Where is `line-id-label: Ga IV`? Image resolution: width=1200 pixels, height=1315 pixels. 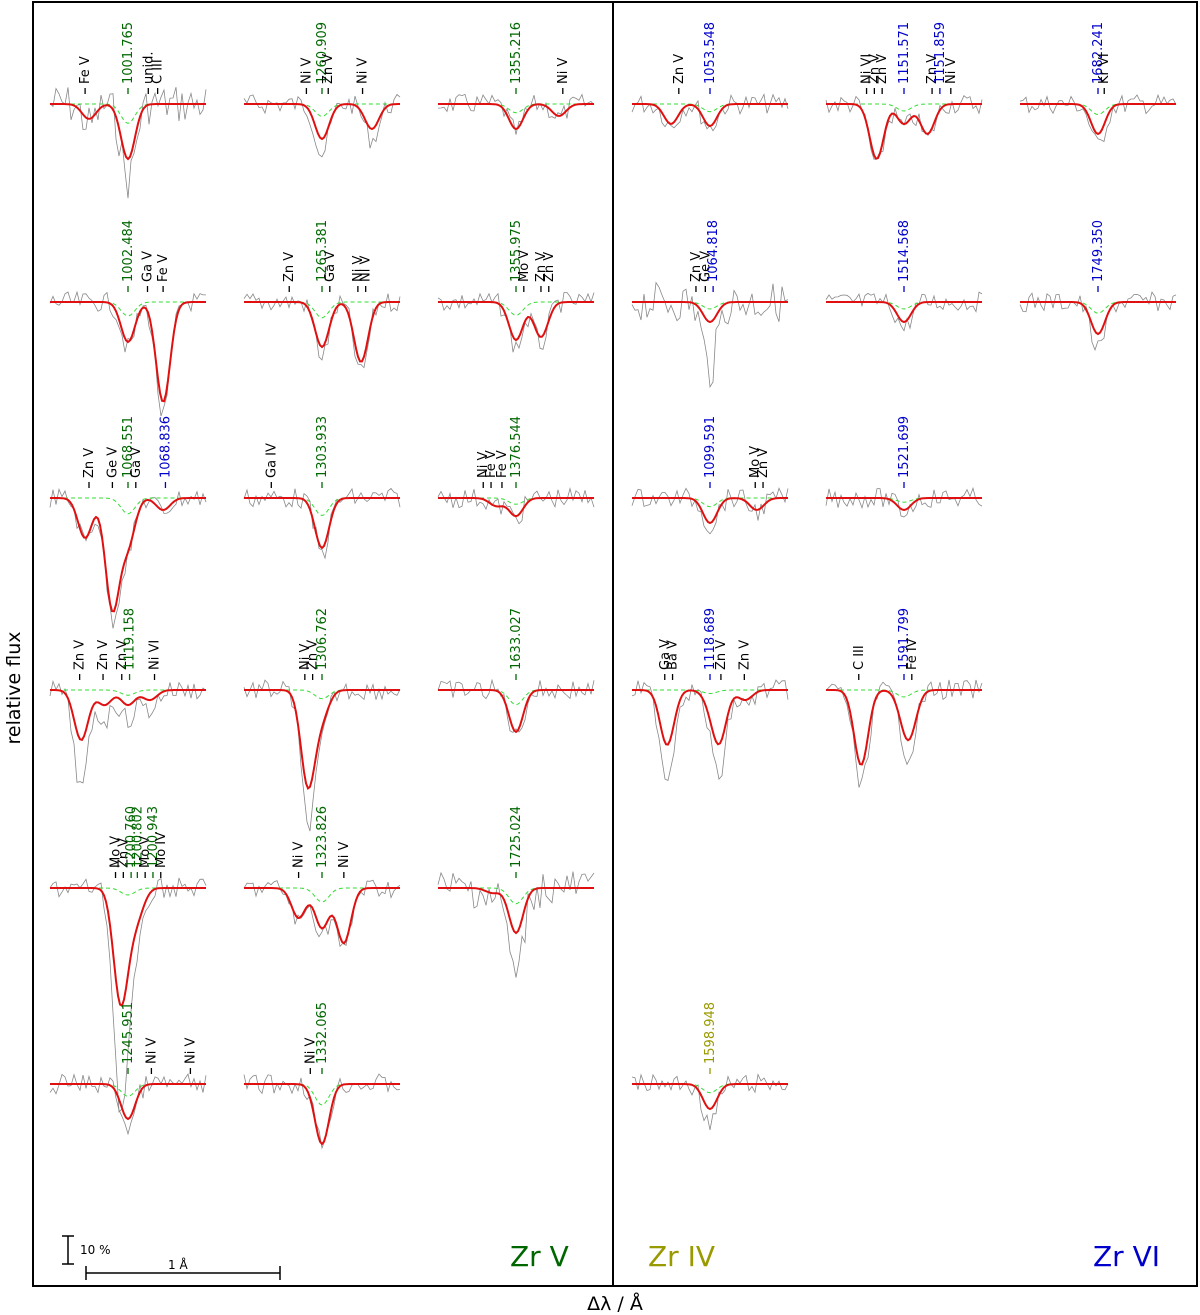
line-id-label: Ga IV is located at coordinates (271, 460).